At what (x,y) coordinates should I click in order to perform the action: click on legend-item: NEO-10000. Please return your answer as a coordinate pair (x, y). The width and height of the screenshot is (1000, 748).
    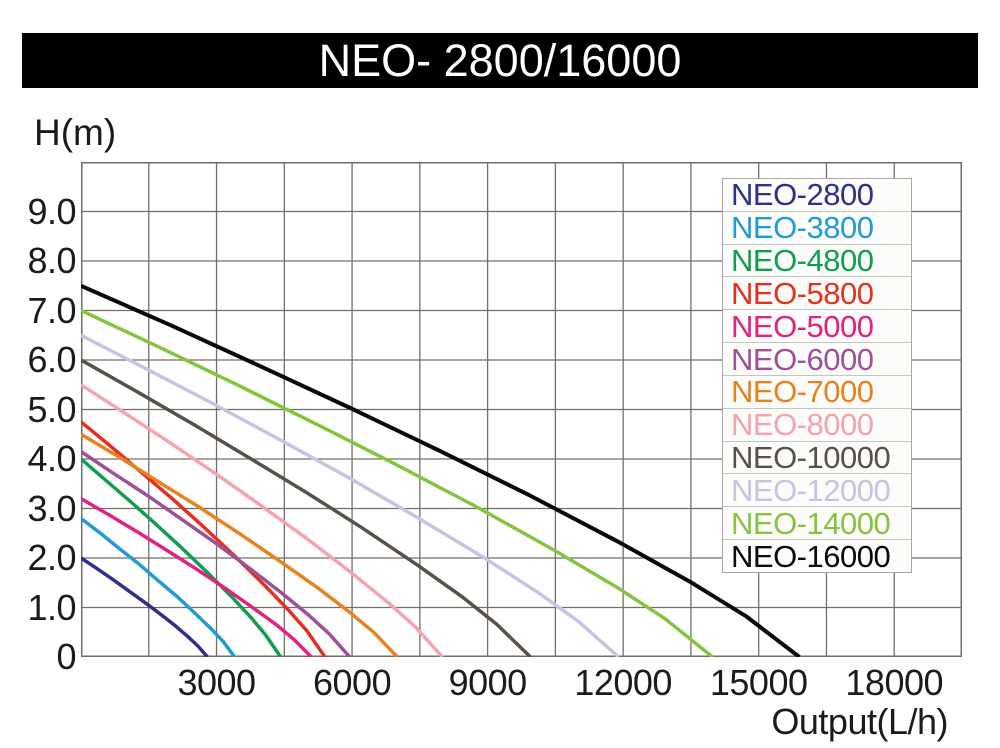
    Looking at the image, I should click on (817, 458).